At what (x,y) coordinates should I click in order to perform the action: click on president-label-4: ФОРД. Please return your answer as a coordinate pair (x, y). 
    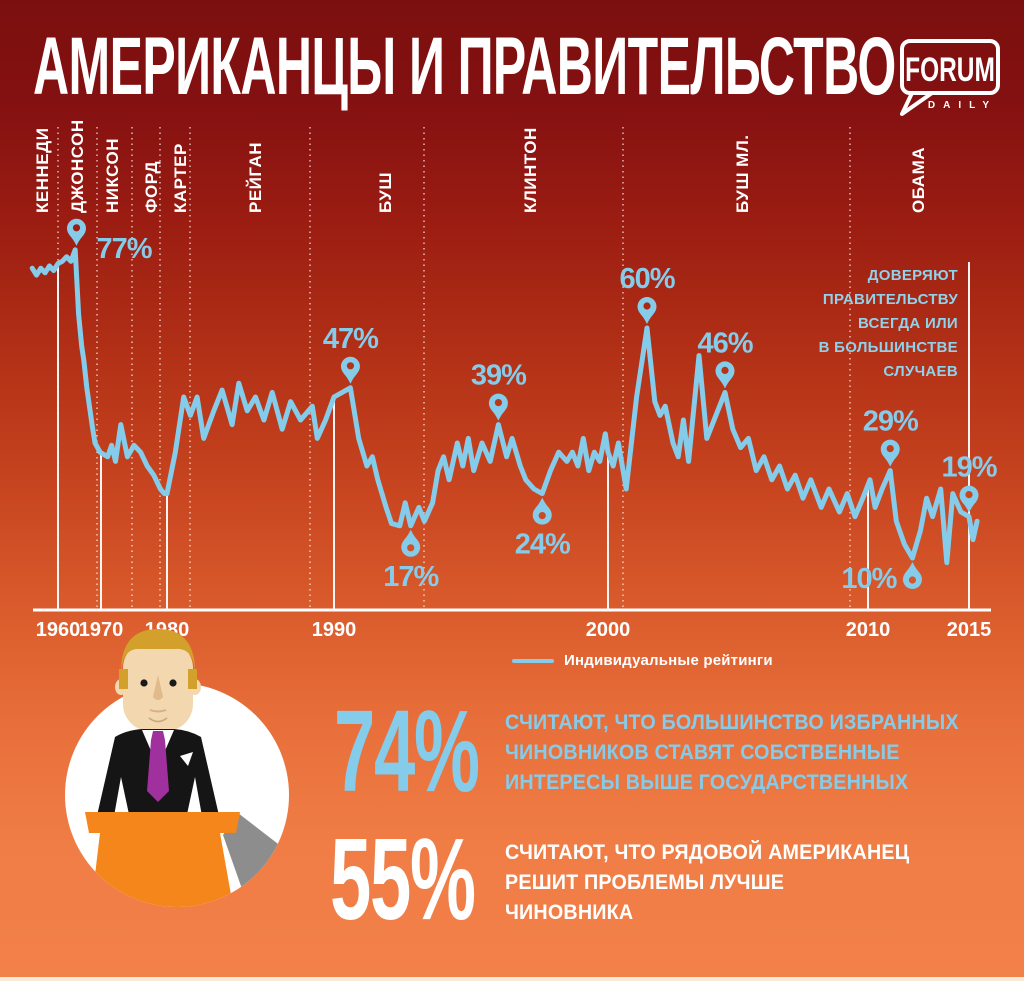
    Looking at the image, I should click on (151, 187).